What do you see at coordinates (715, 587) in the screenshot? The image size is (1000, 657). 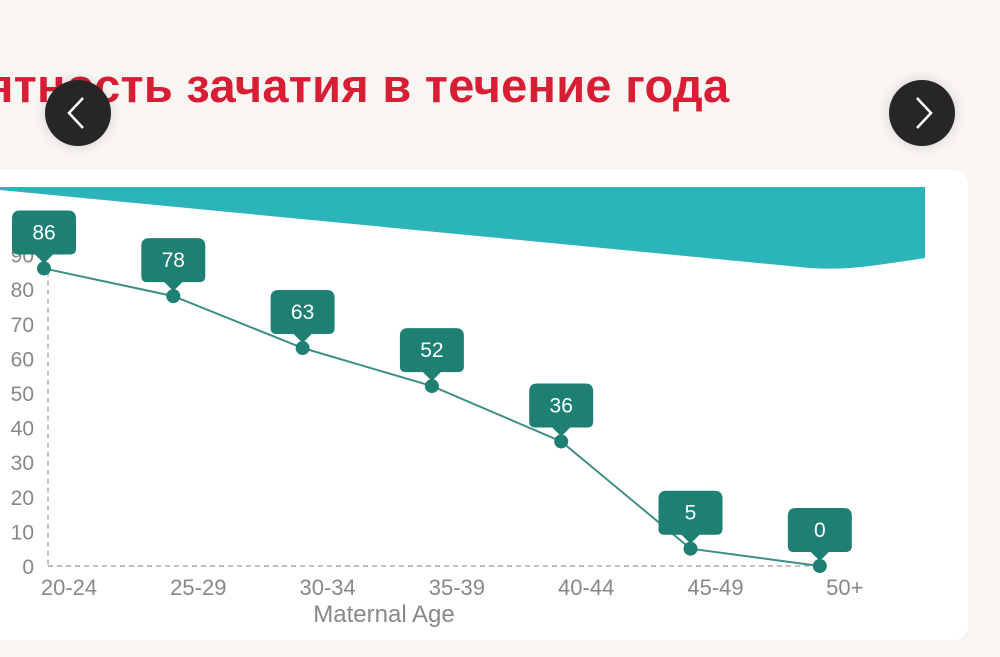 I see `x-tick-label: 45-49` at bounding box center [715, 587].